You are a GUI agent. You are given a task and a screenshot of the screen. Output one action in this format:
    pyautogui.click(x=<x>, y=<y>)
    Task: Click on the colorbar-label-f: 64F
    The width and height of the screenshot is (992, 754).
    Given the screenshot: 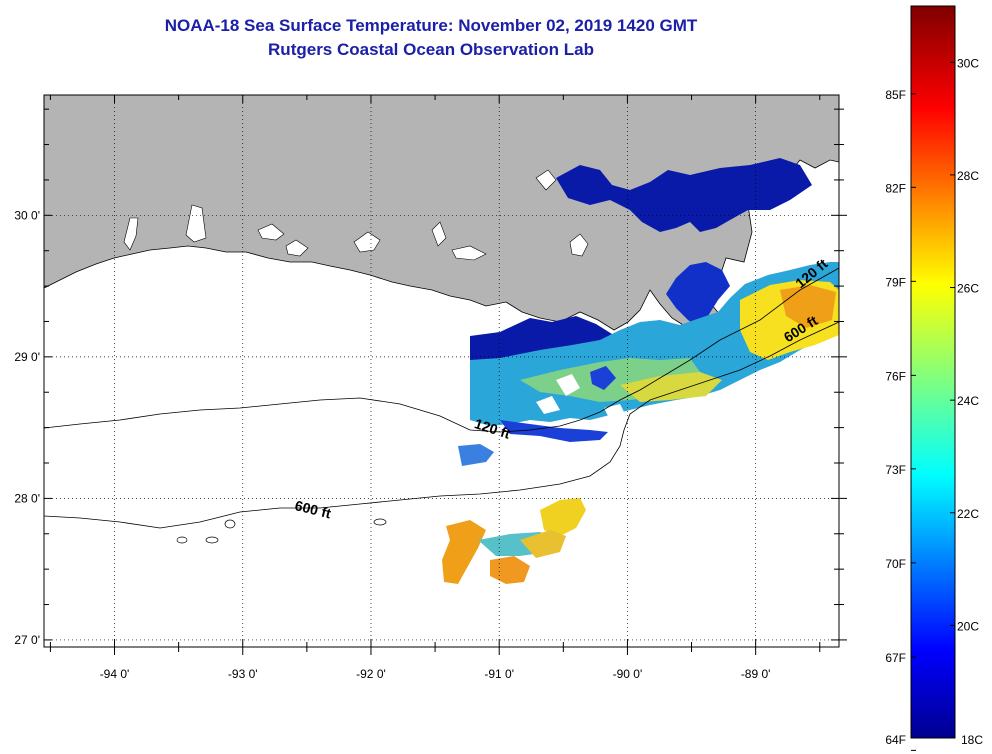 What is the action you would take?
    pyautogui.click(x=895, y=740)
    